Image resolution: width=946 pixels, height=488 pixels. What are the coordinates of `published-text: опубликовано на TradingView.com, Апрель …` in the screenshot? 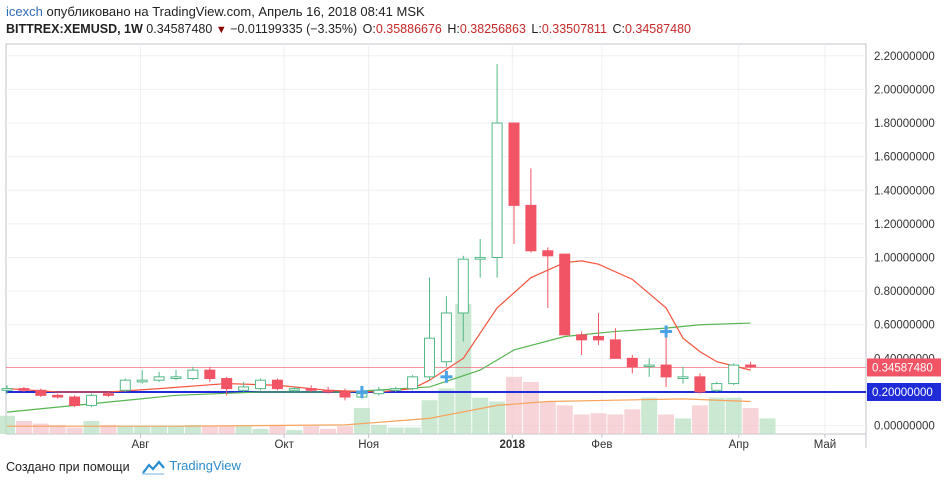 It's located at (235, 11).